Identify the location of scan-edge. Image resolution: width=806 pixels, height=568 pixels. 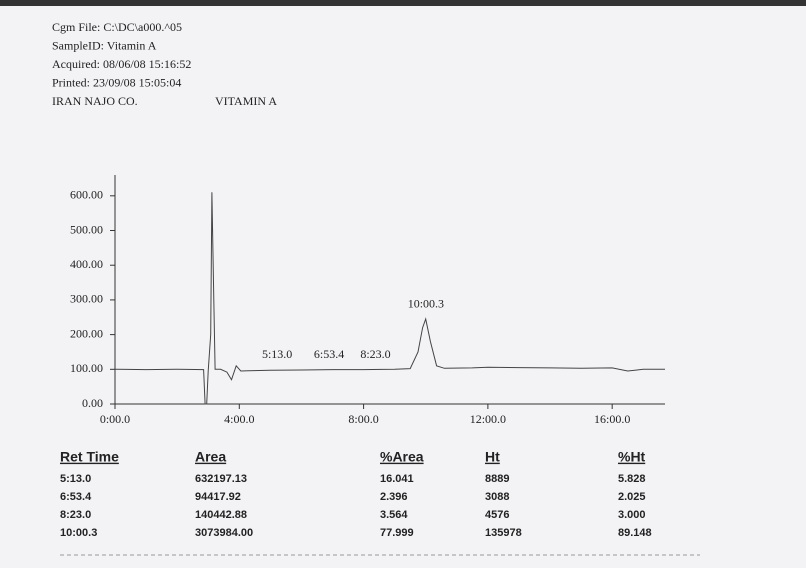
(403, 3).